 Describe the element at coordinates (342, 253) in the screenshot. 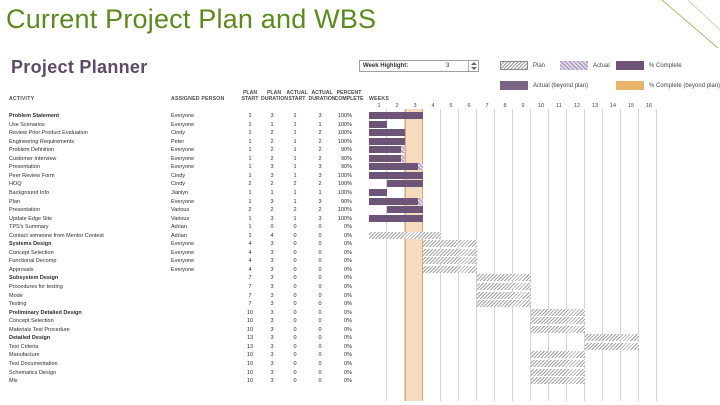

I see `table-row: Concept Selection Everyone 4 3 0 0 0%` at that location.